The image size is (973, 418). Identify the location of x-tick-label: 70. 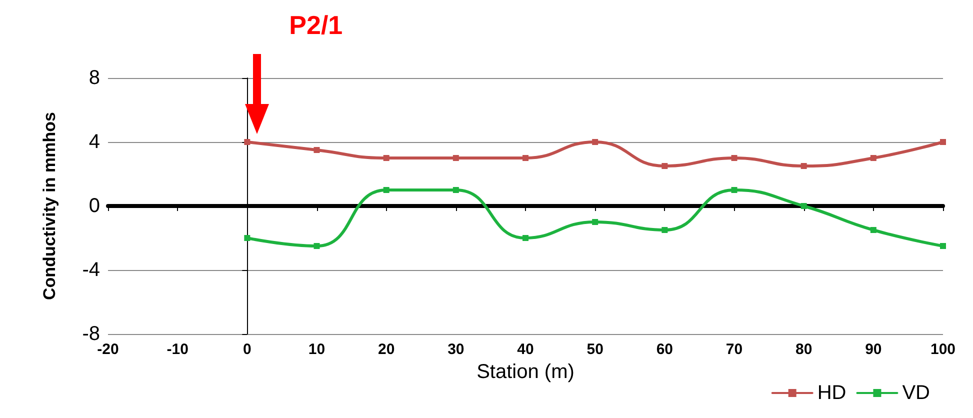
(734, 349).